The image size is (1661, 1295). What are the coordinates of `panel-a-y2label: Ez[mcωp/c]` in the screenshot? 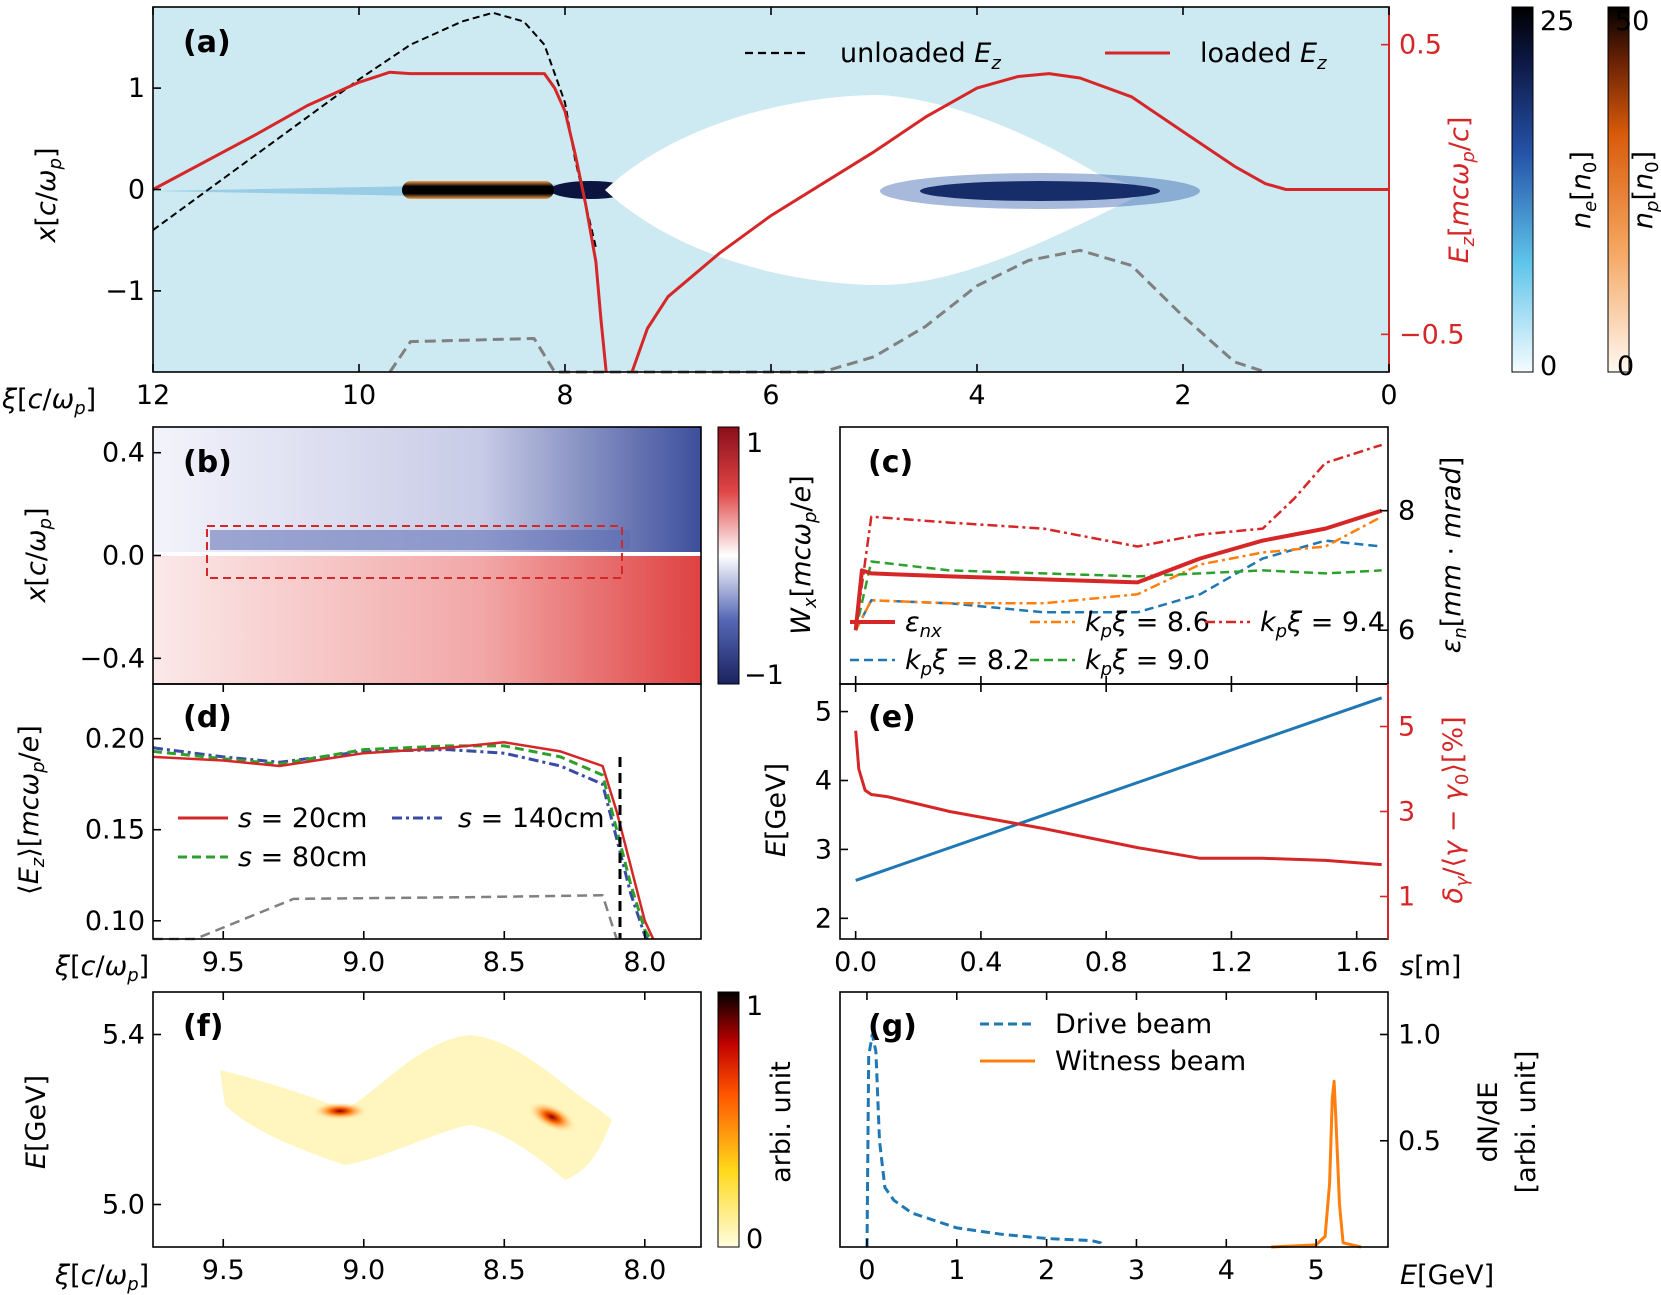 It's located at (1461, 190).